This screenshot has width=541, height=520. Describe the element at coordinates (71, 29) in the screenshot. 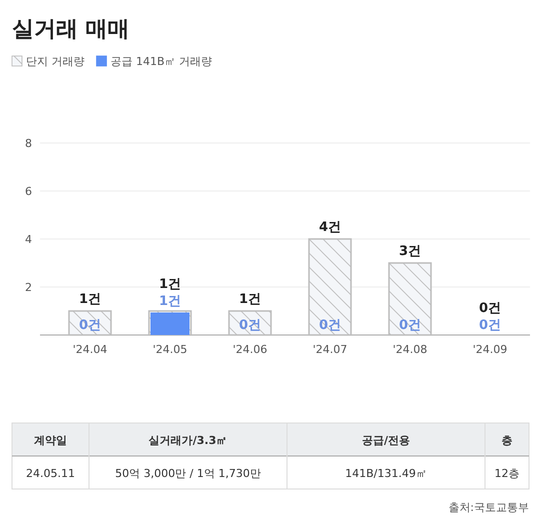

I see `chart-title: 실거래 매매` at that location.